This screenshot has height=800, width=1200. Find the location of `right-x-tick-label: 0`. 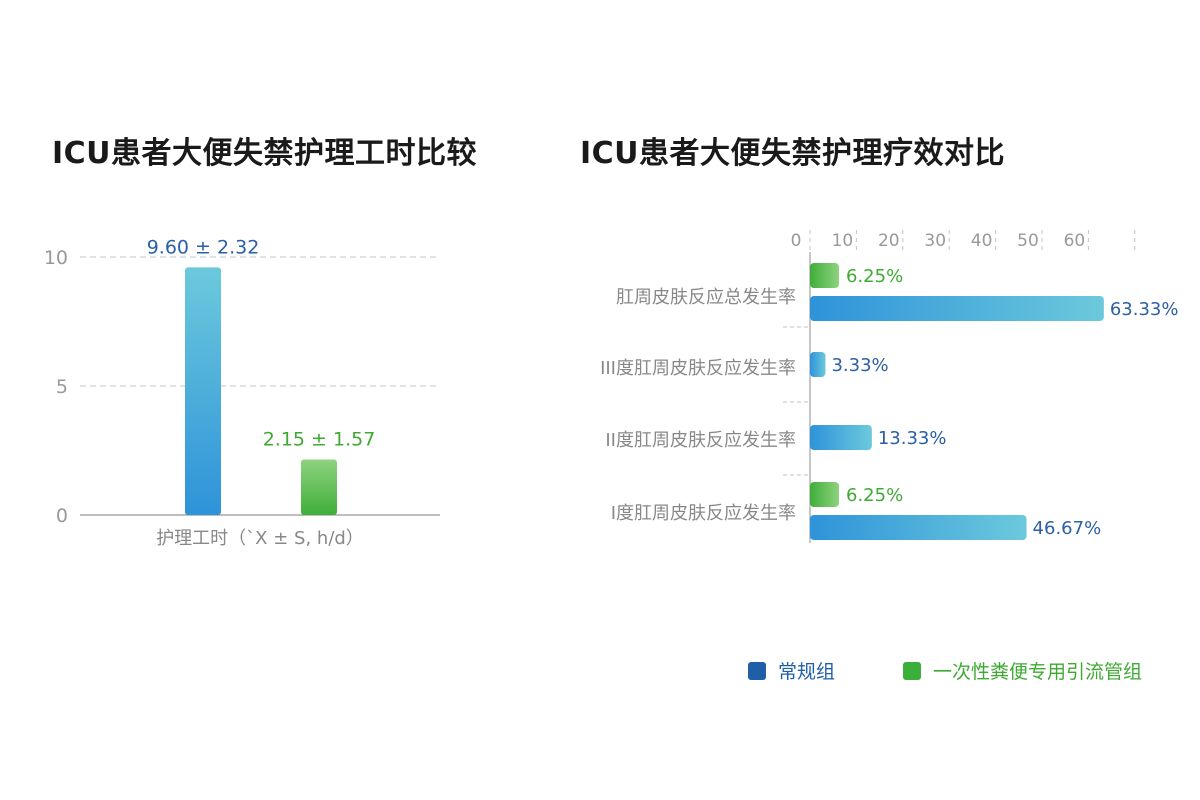

right-x-tick-label: 0 is located at coordinates (796, 241).